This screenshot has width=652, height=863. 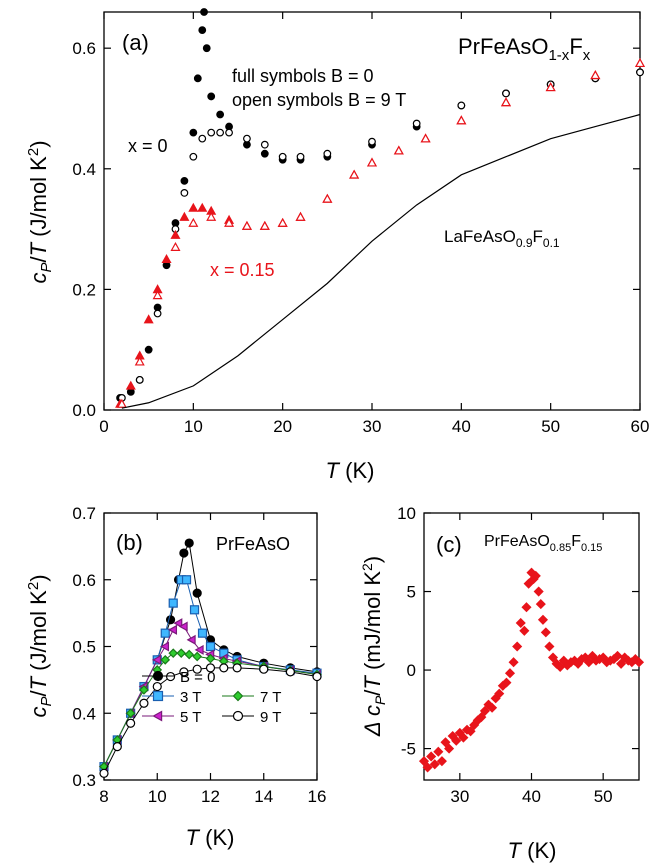 I want to click on panel-c-ylabel: Δ cP/T (mJ/mol K2), so click(x=373, y=646).